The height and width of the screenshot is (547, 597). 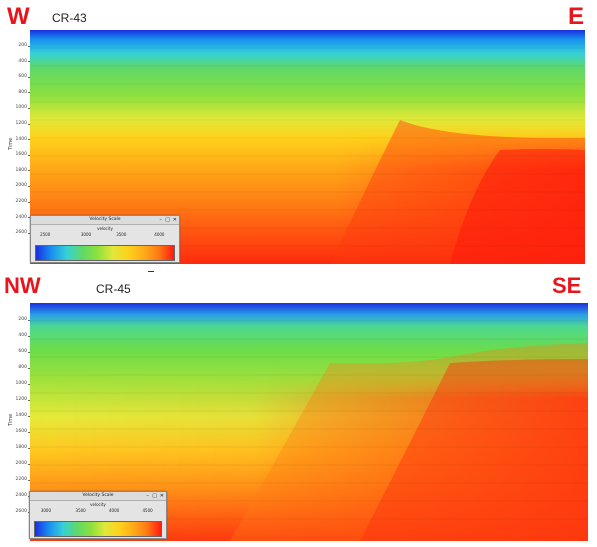 I want to click on direction-label-southeast: SE, so click(x=567, y=285).